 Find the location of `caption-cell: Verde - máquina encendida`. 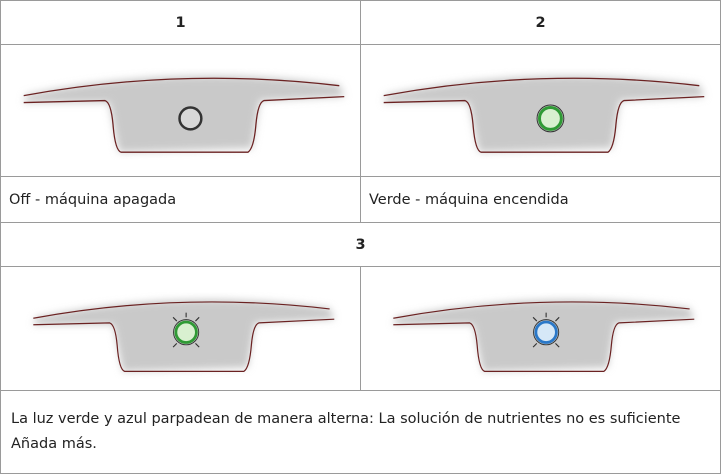

caption-cell: Verde - máquina encendida is located at coordinates (540, 199).